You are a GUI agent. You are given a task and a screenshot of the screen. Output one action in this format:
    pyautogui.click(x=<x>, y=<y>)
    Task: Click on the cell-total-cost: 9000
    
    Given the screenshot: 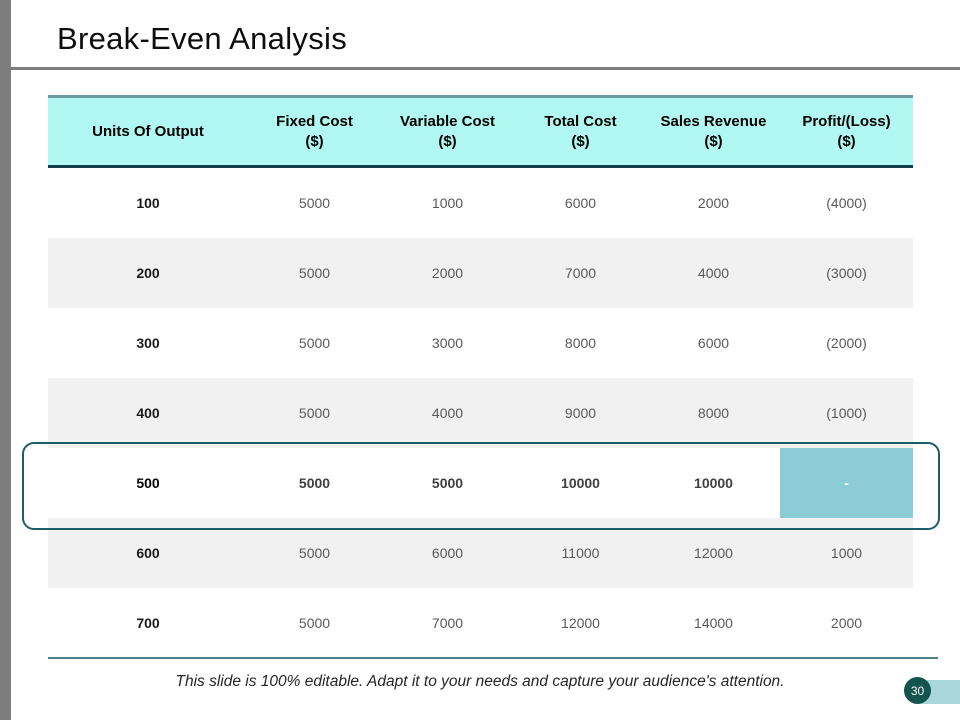 What is the action you would take?
    pyautogui.click(x=580, y=413)
    